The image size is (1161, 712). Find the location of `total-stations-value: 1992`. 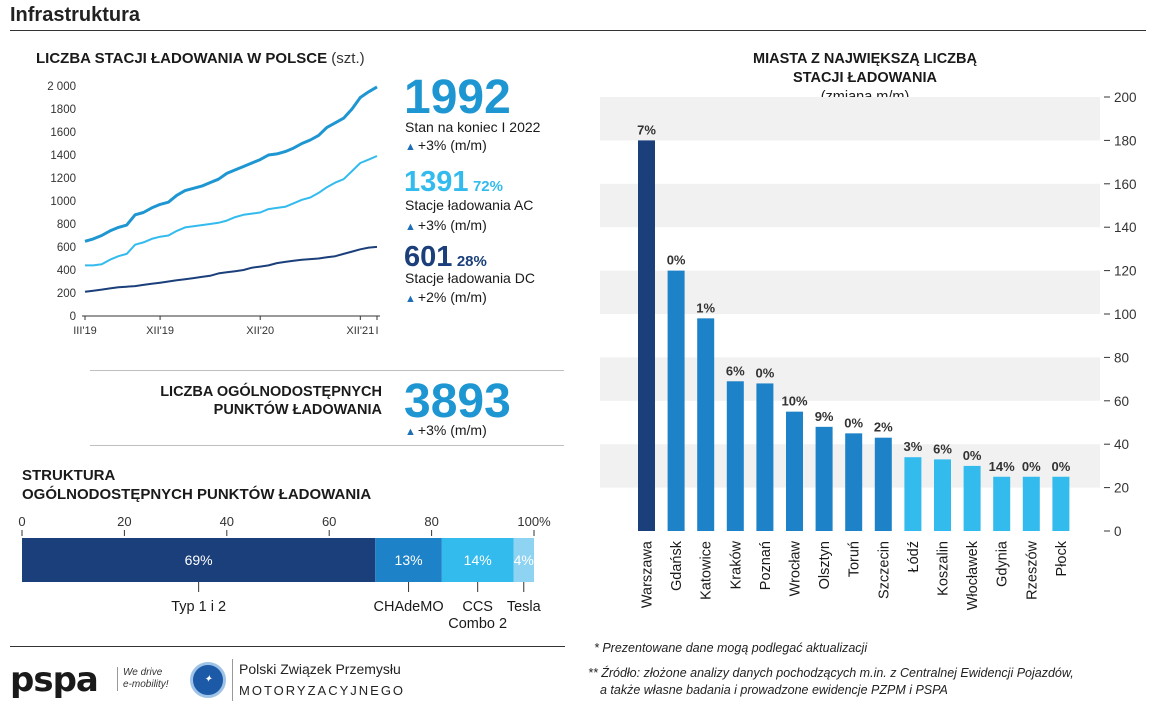

total-stations-value: 1992 is located at coordinates (457, 97).